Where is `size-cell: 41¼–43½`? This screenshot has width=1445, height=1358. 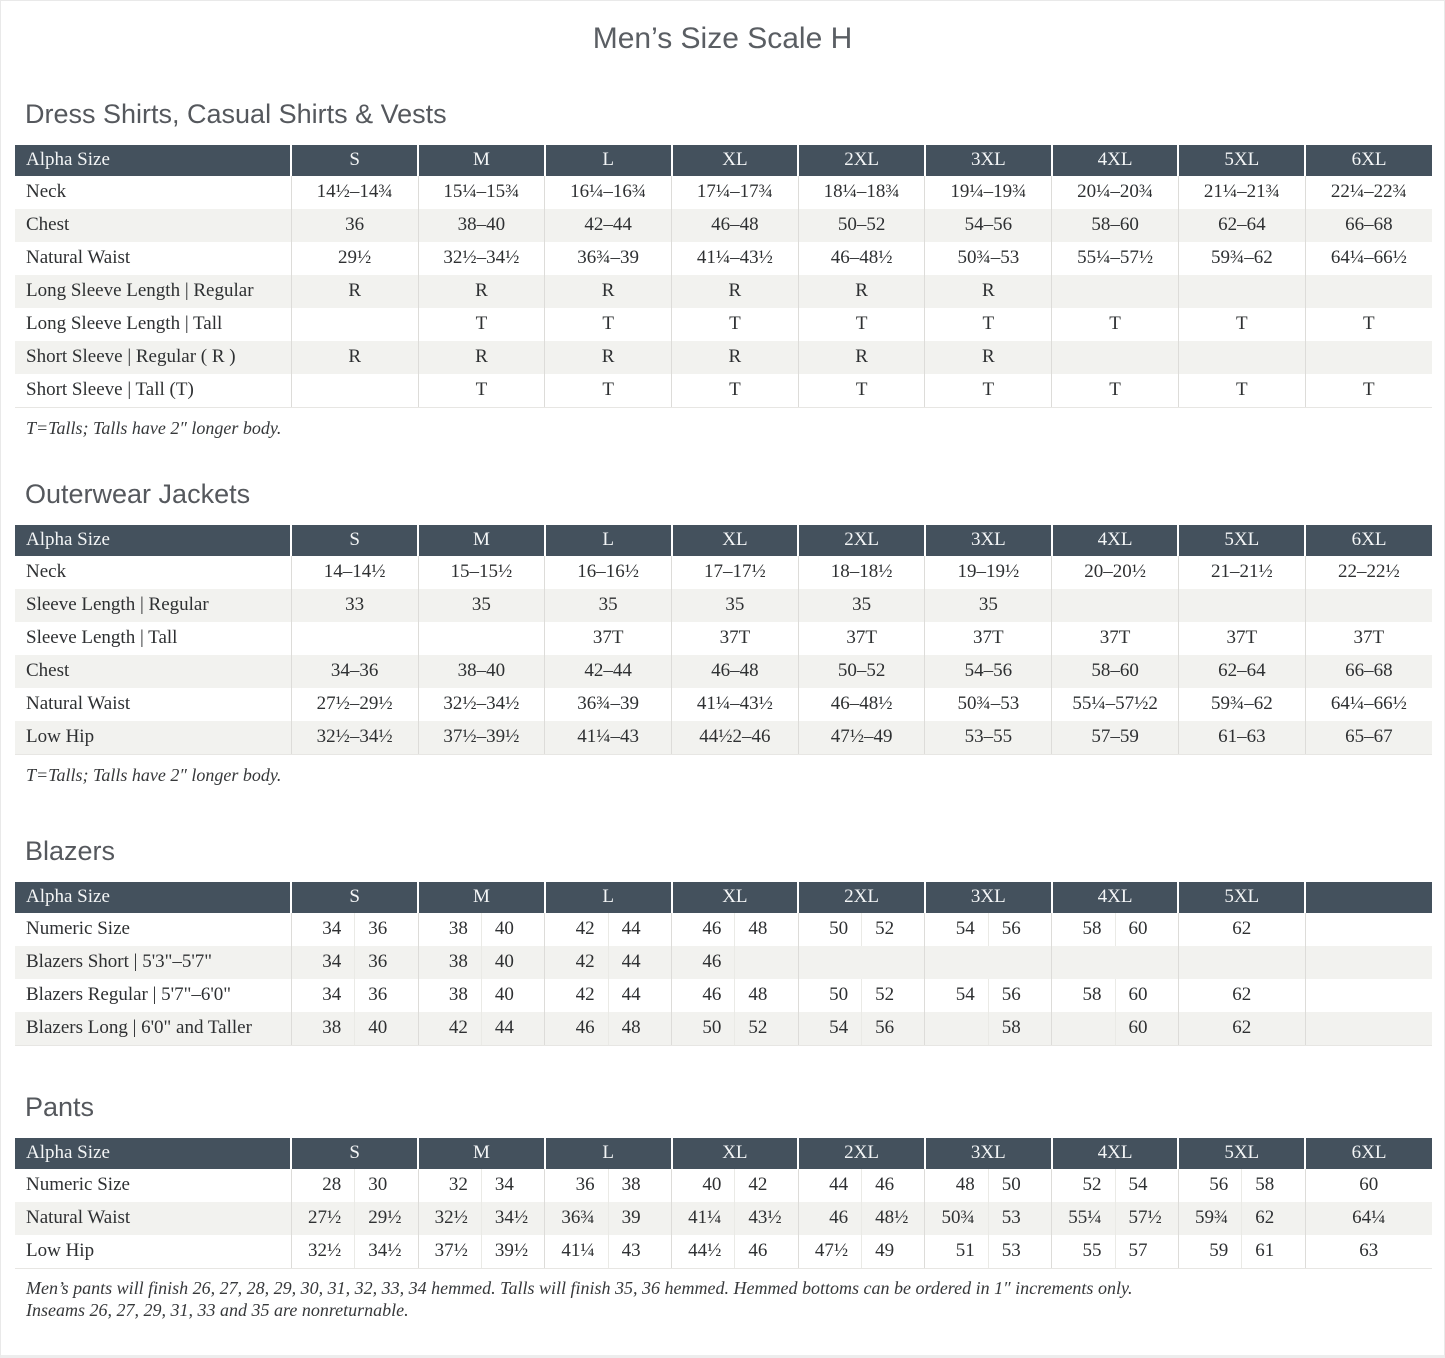 size-cell: 41¼–43½ is located at coordinates (735, 258).